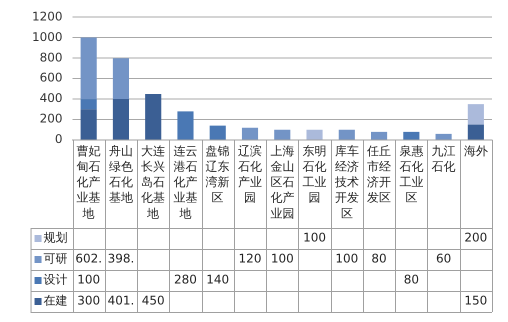 This screenshot has width=508, height=322. Describe the element at coordinates (218, 174) in the screenshot. I see `x-tick-label: 盘锦辽东湾新区` at that location.